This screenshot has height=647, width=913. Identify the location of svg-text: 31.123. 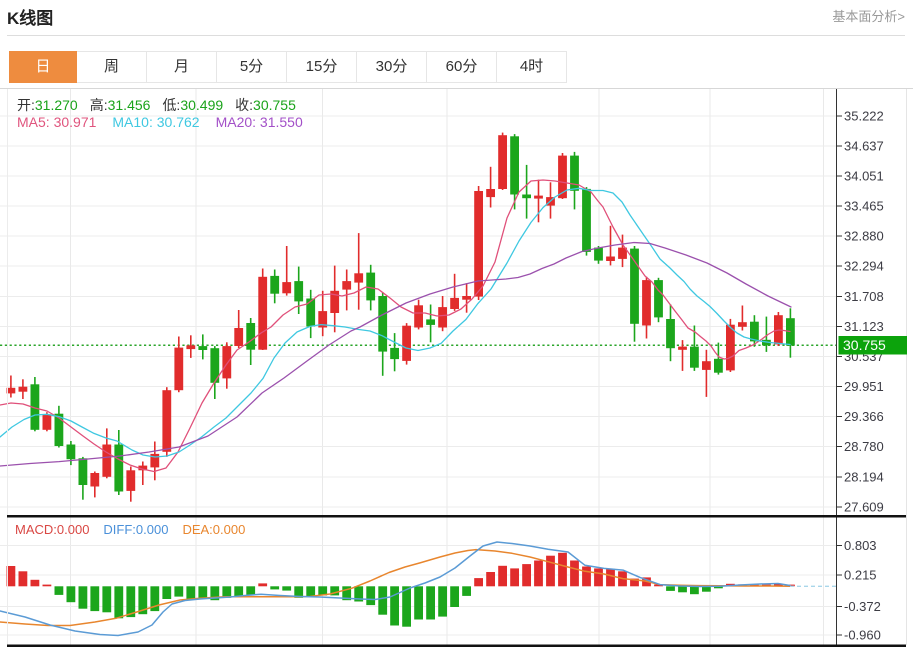
(864, 326).